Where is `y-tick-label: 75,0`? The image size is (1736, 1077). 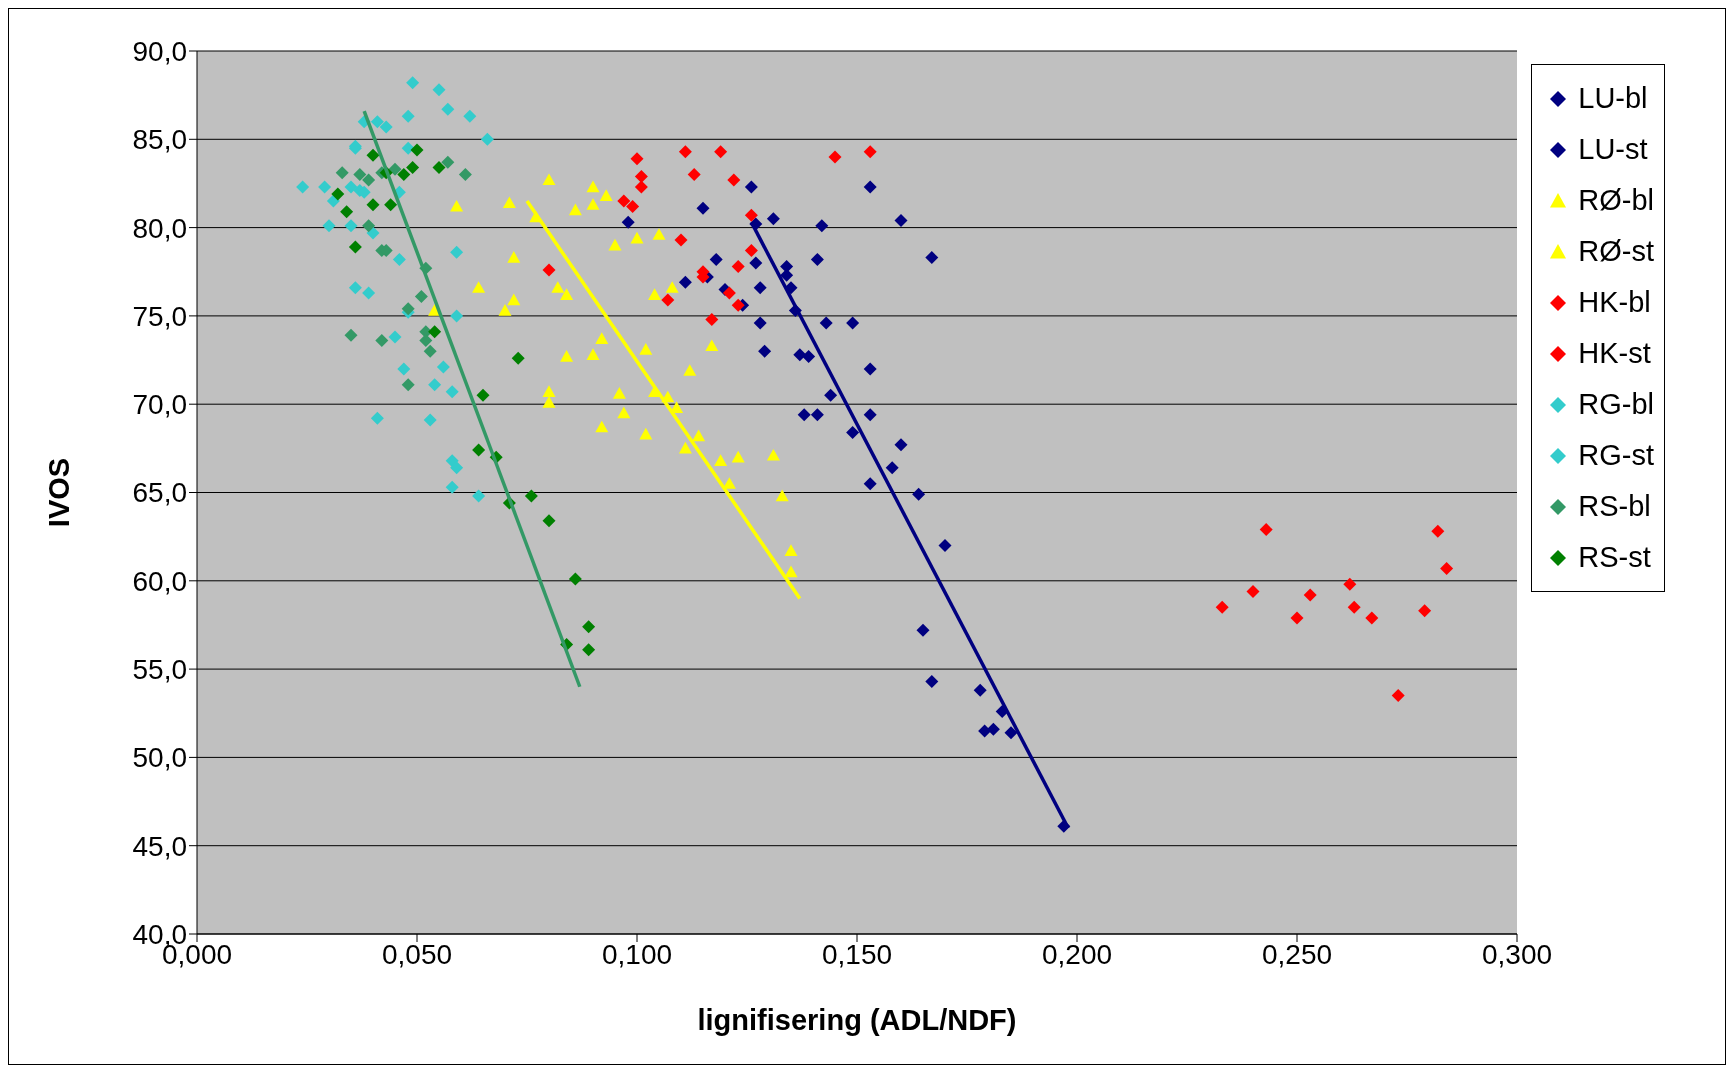
y-tick-label: 75,0 is located at coordinates (159, 316).